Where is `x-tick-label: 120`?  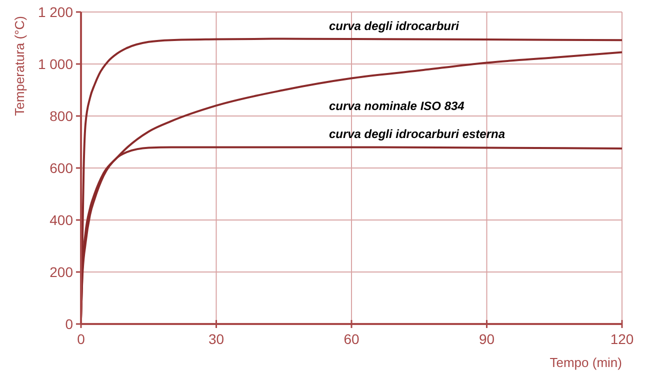 x-tick-label: 120 is located at coordinates (622, 339).